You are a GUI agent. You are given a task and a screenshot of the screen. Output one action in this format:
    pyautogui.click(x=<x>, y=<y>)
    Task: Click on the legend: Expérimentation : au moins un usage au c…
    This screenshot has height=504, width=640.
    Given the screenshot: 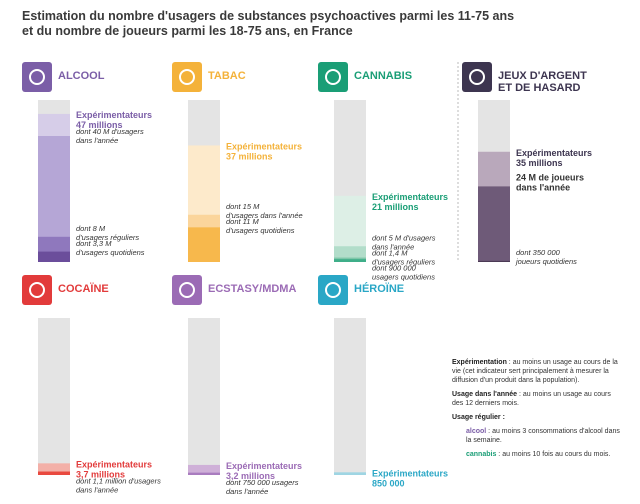 What is the action you would take?
    pyautogui.click(x=538, y=411)
    